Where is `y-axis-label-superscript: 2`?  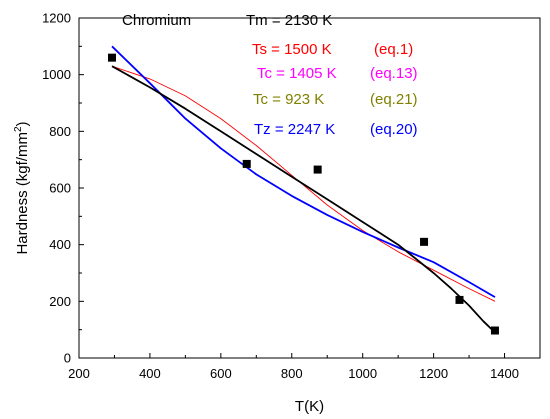
y-axis-label-superscript: 2 is located at coordinates (18, 129).